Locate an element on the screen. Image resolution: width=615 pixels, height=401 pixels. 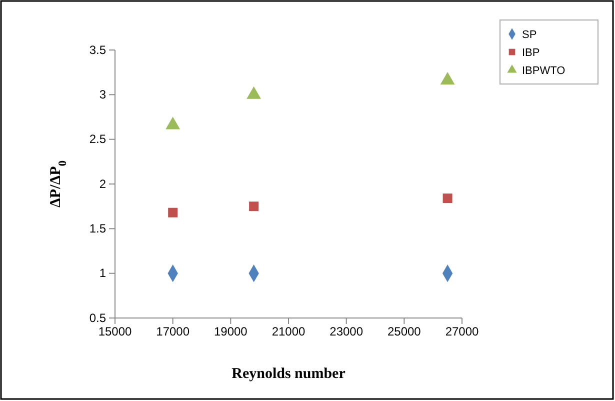
legend-label: SP is located at coordinates (529, 35).